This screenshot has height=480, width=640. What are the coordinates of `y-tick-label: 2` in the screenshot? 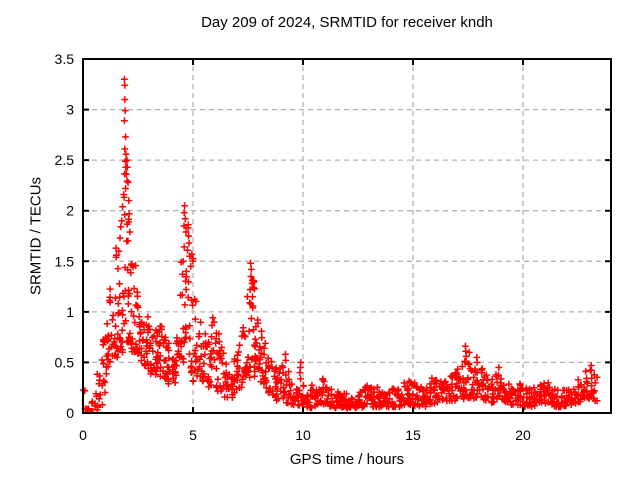 It's located at (70, 211).